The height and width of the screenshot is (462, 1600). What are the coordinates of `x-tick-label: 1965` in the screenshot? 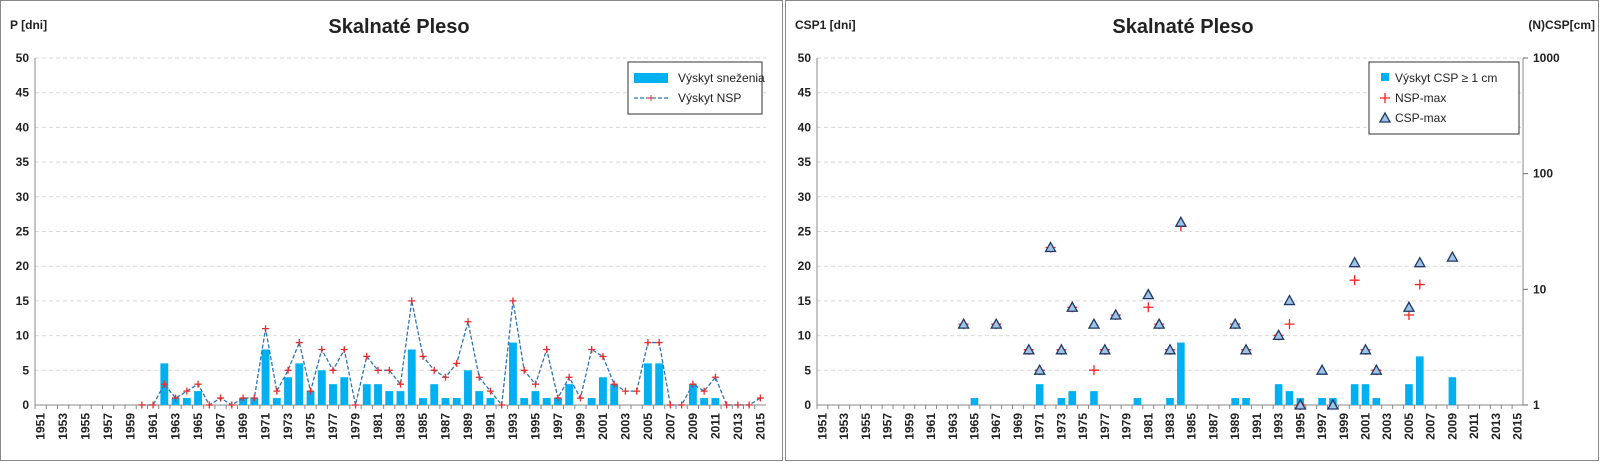 It's located at (198, 426).